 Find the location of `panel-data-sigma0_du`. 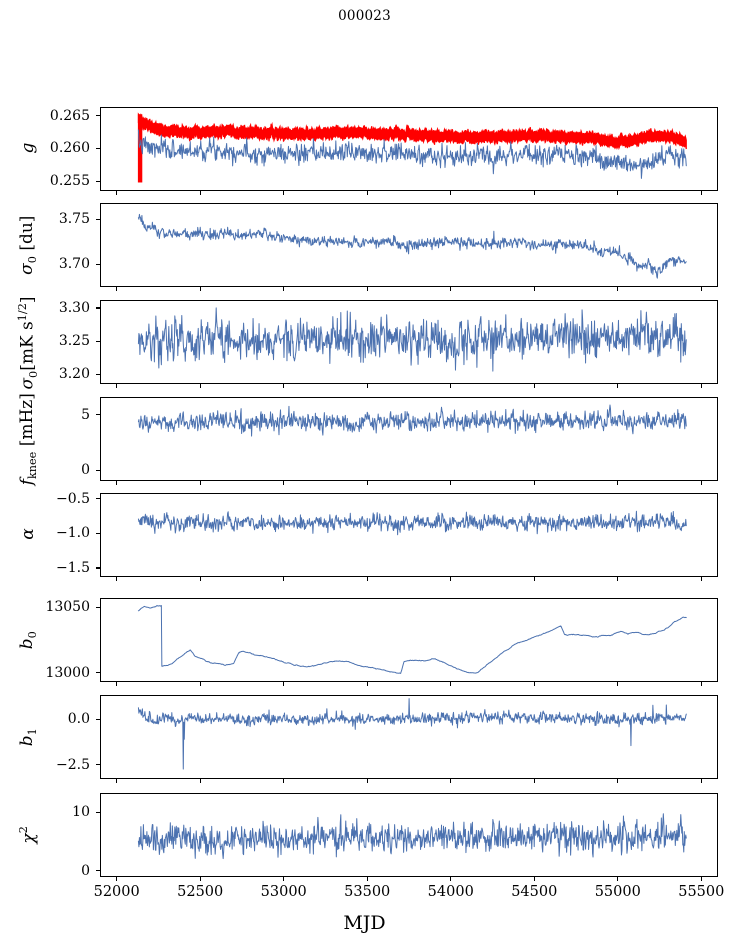

panel-data-sigma0_du is located at coordinates (412, 246).